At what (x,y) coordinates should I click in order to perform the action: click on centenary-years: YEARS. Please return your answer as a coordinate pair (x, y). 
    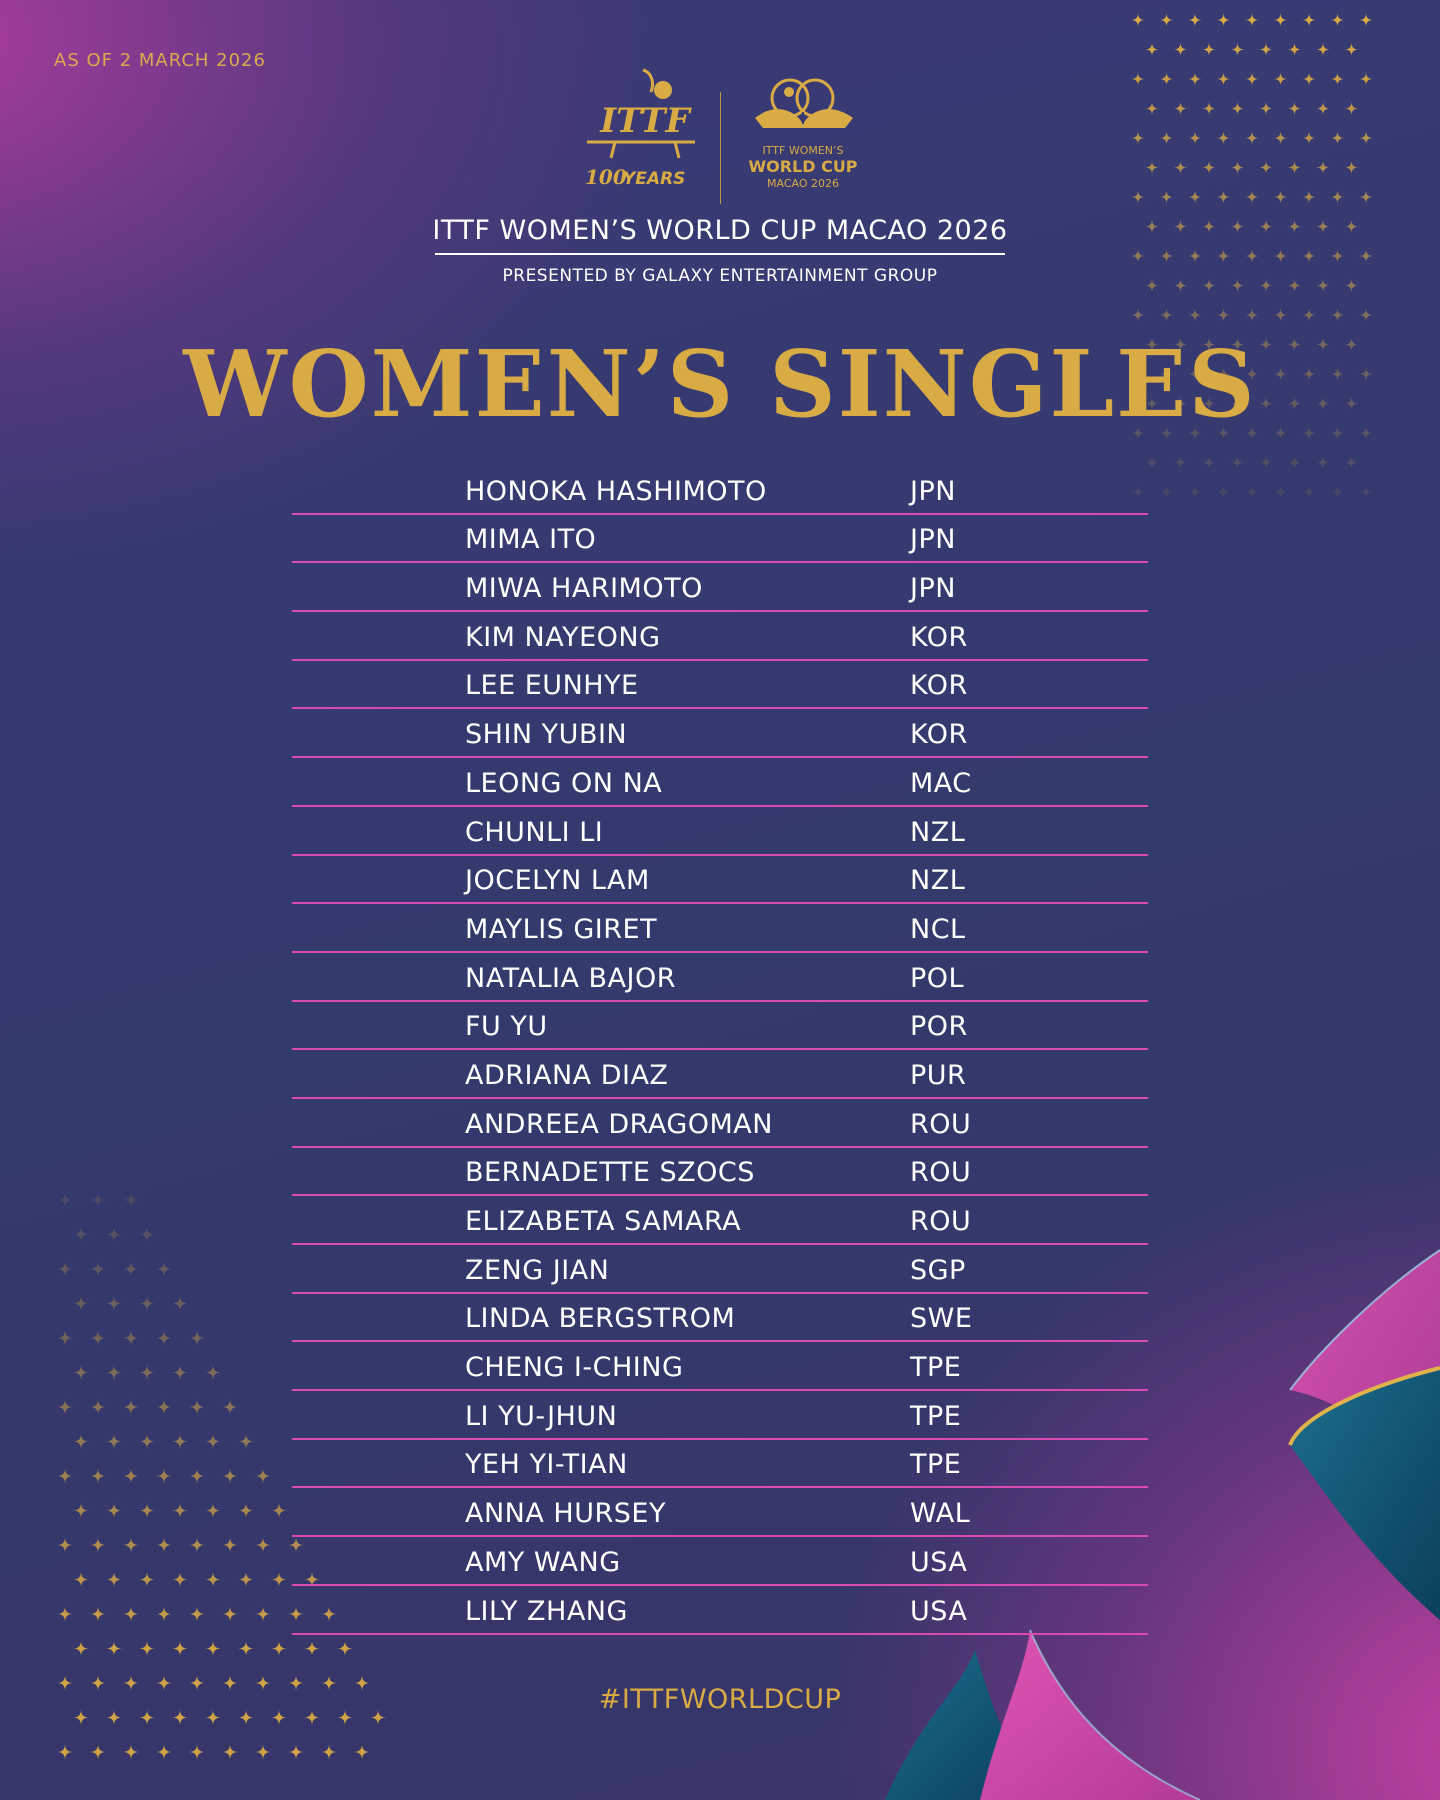
    Looking at the image, I should click on (654, 179).